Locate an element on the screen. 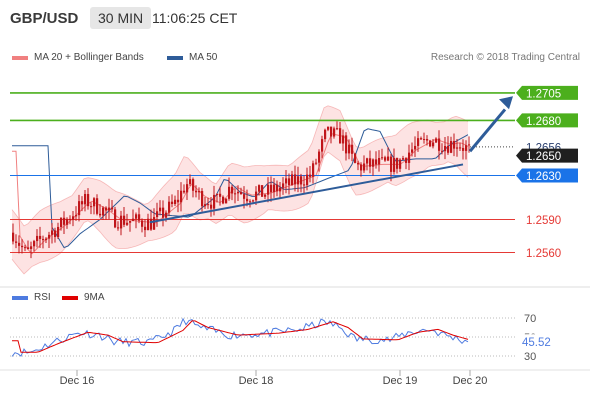 The width and height of the screenshot is (590, 400). forecast-arrow-head is located at coordinates (506, 103).